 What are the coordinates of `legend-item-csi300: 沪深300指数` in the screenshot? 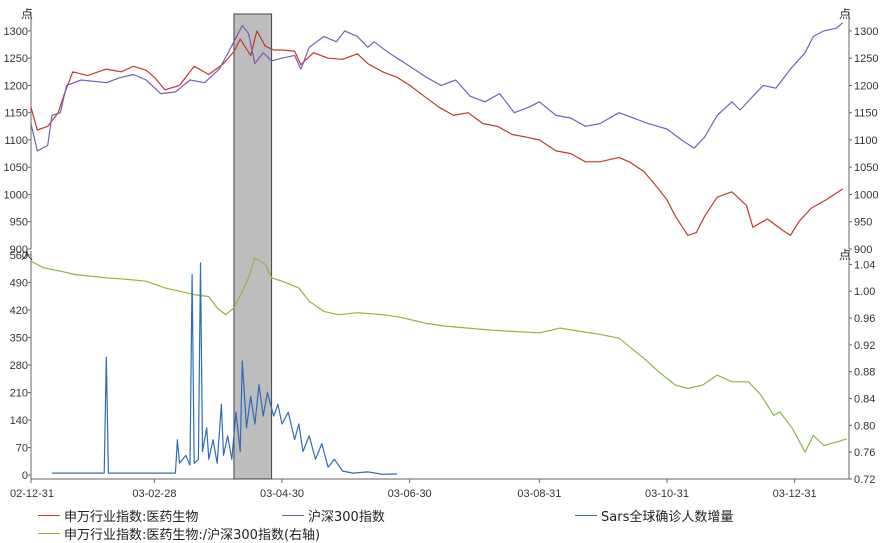 It's located at (333, 515).